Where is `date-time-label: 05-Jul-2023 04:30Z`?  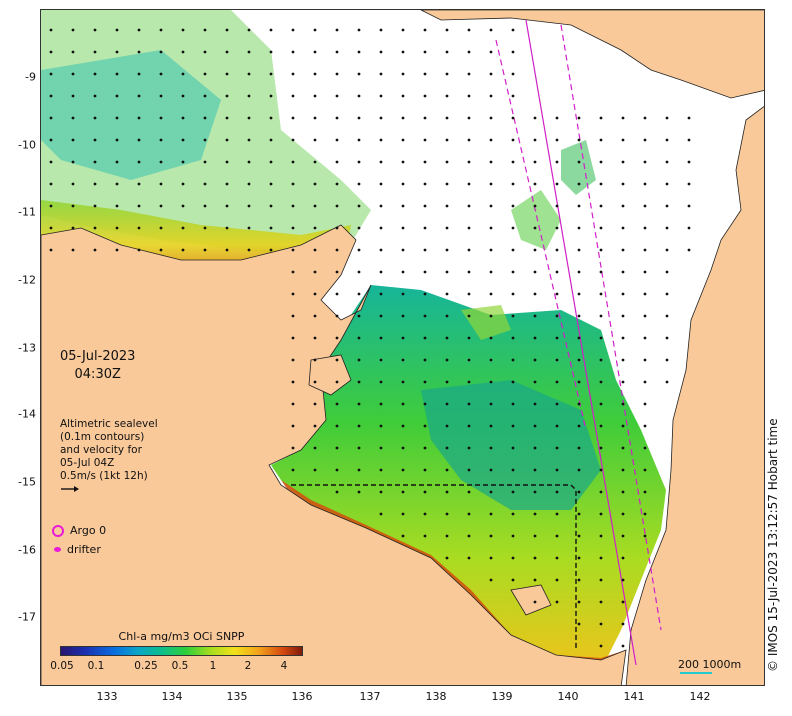
date-time-label: 05-Jul-2023 04:30Z is located at coordinates (97, 366).